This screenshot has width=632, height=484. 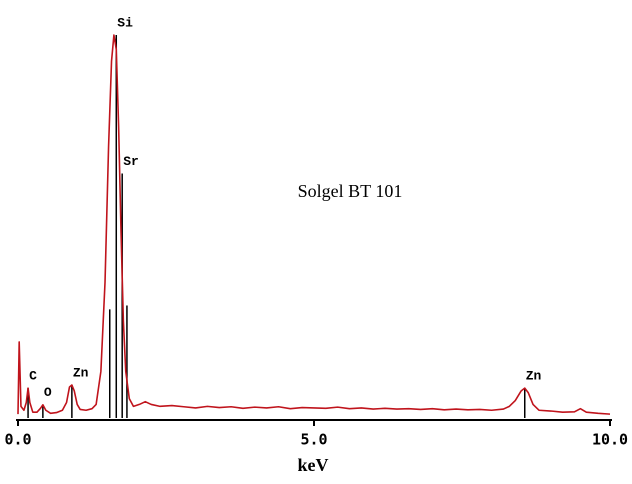 What do you see at coordinates (48, 392) in the screenshot?
I see `element-label: O` at bounding box center [48, 392].